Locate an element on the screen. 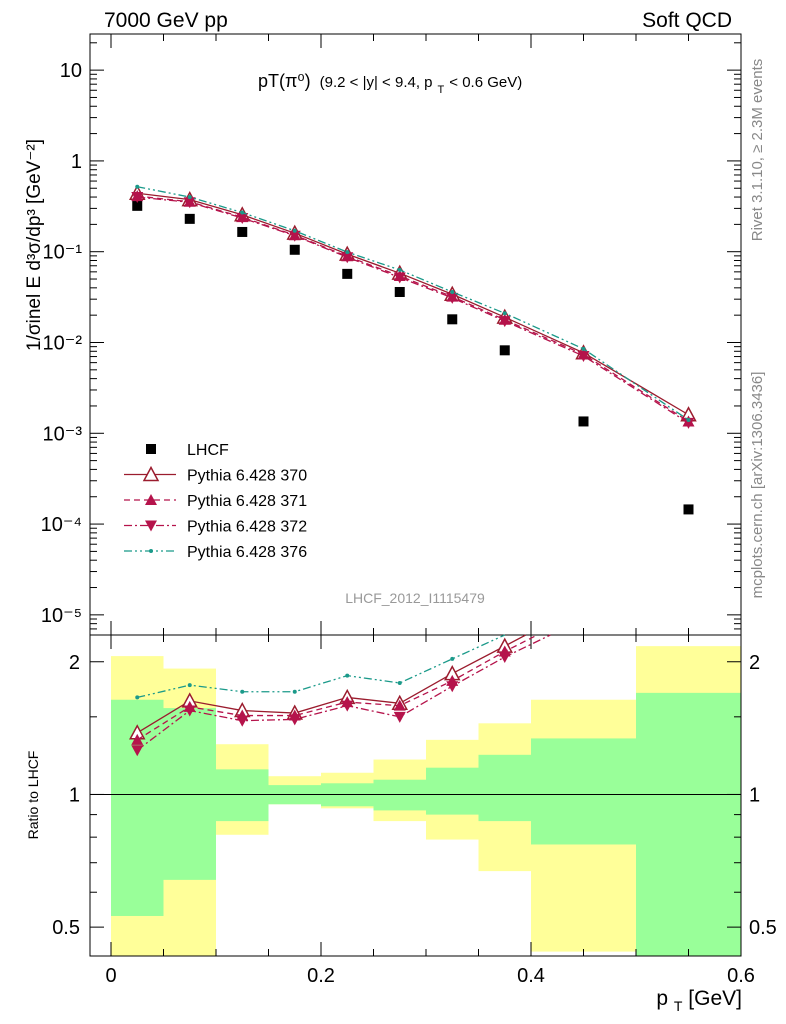 The height and width of the screenshot is (1024, 786). plot-title-cuts-subscript: T is located at coordinates (441, 90).